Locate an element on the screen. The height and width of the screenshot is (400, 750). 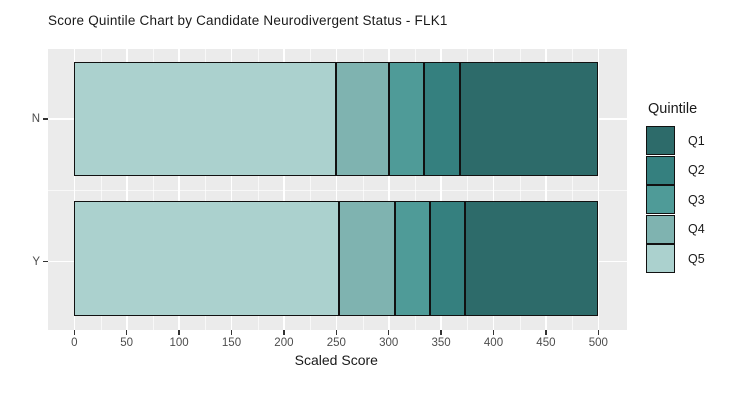
bar-segment-Q4-Y is located at coordinates (367, 258).